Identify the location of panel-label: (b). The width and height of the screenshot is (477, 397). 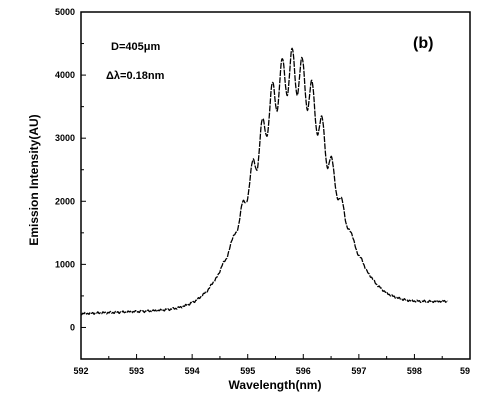
(423, 43).